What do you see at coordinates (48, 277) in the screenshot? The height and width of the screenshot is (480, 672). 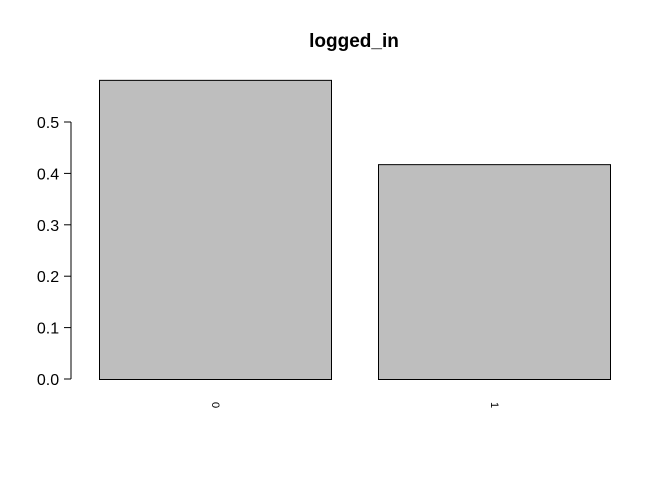 I see `y-tick-label: 0.2` at bounding box center [48, 277].